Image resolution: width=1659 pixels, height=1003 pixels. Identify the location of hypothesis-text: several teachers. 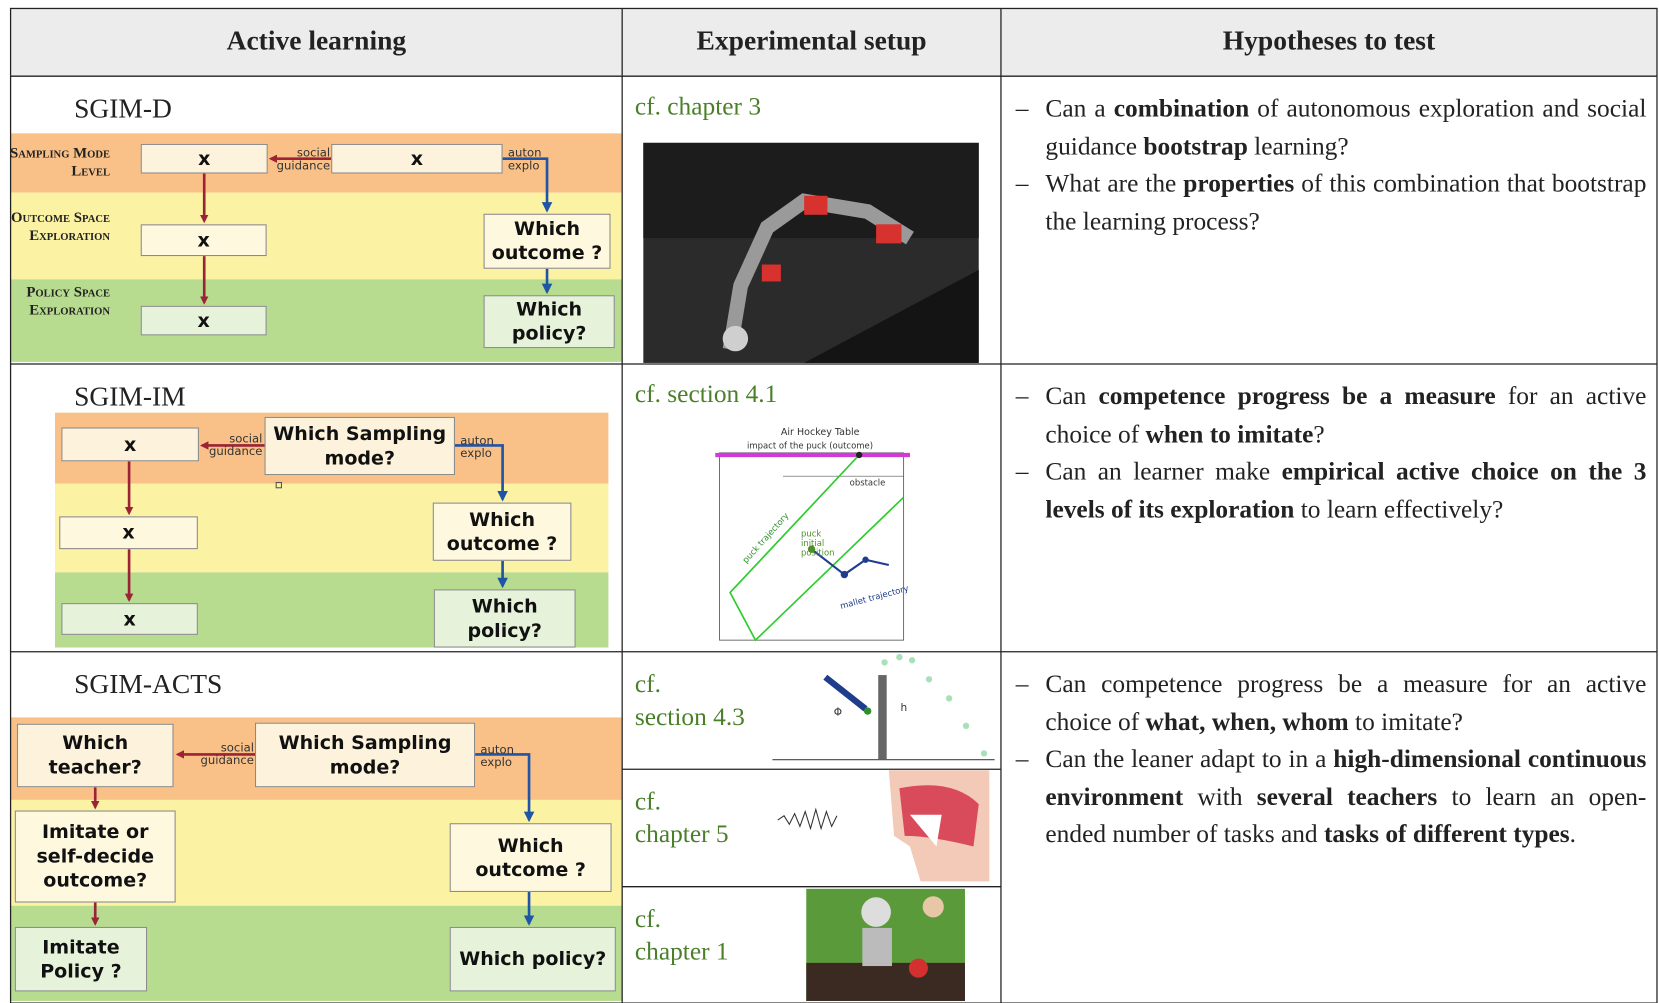
(1347, 797).